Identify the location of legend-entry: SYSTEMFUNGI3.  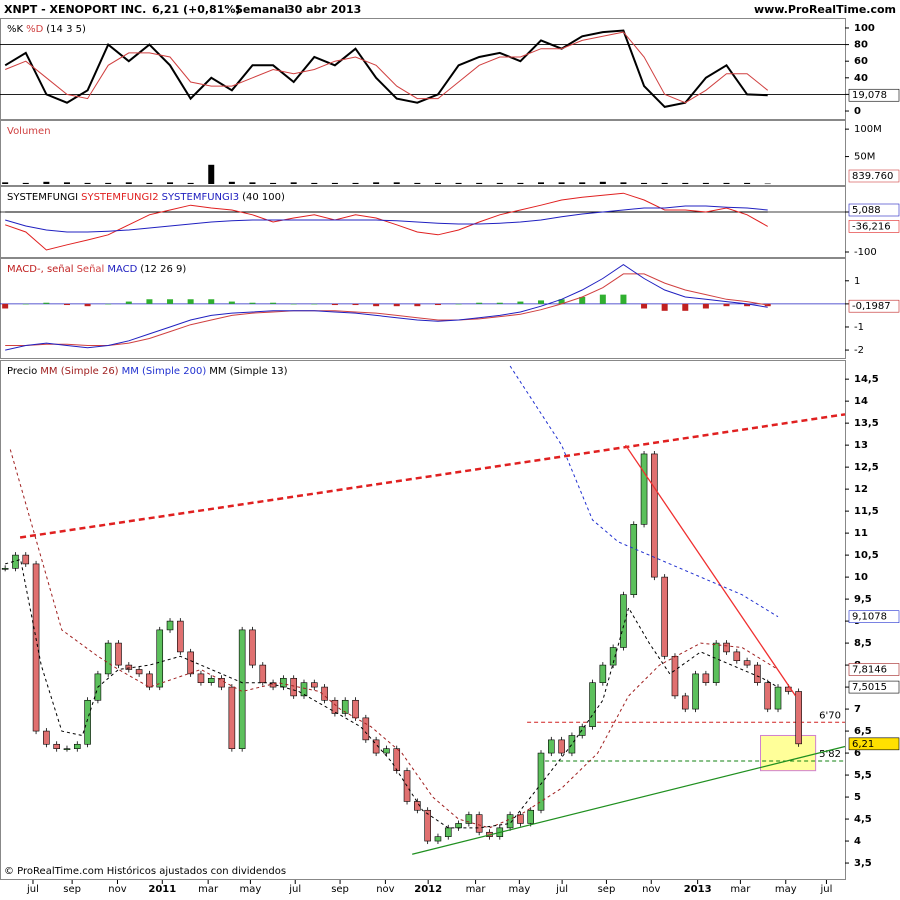
(200, 197).